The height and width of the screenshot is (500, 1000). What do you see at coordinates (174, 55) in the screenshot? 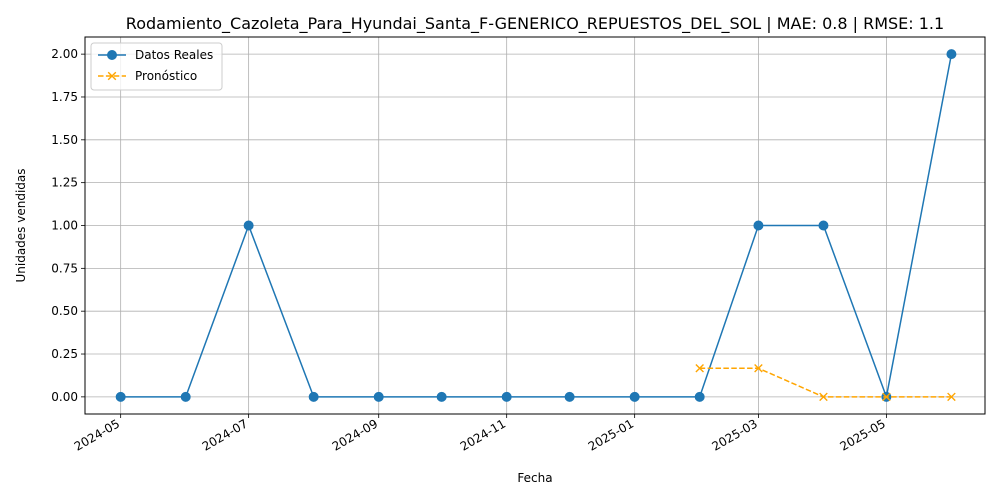
I see `legend-label: Datos Reales` at bounding box center [174, 55].